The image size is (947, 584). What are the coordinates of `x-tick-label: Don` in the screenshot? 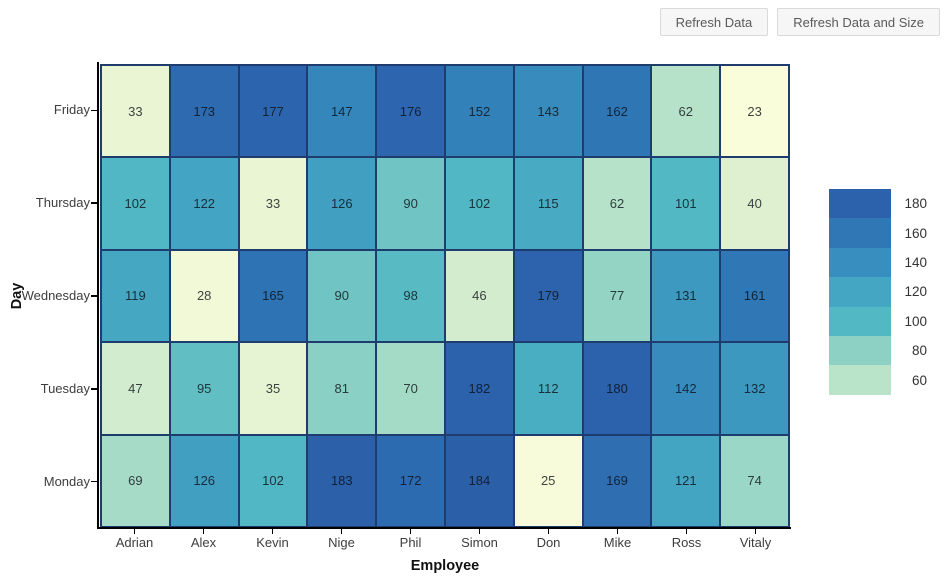 It's located at (548, 542).